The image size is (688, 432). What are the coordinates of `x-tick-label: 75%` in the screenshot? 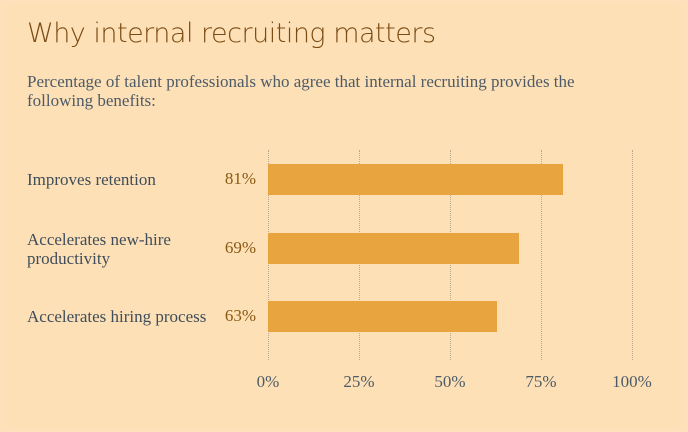 It's located at (541, 381).